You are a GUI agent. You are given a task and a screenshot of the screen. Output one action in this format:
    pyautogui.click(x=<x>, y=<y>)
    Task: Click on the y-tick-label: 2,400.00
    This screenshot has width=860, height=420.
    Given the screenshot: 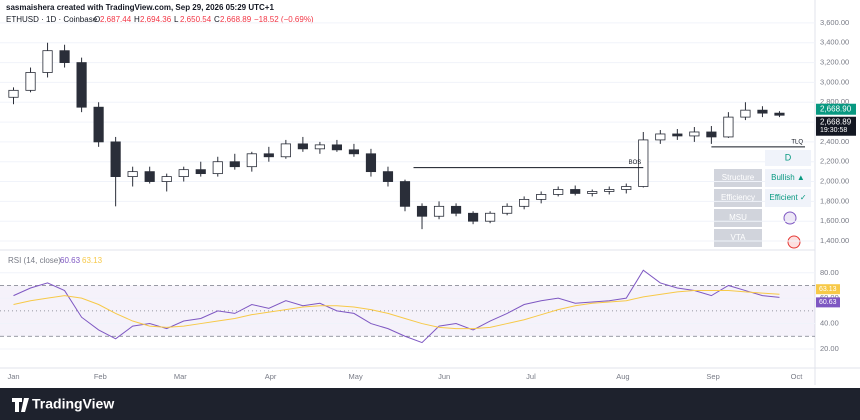 What is the action you would take?
    pyautogui.click(x=834, y=141)
    